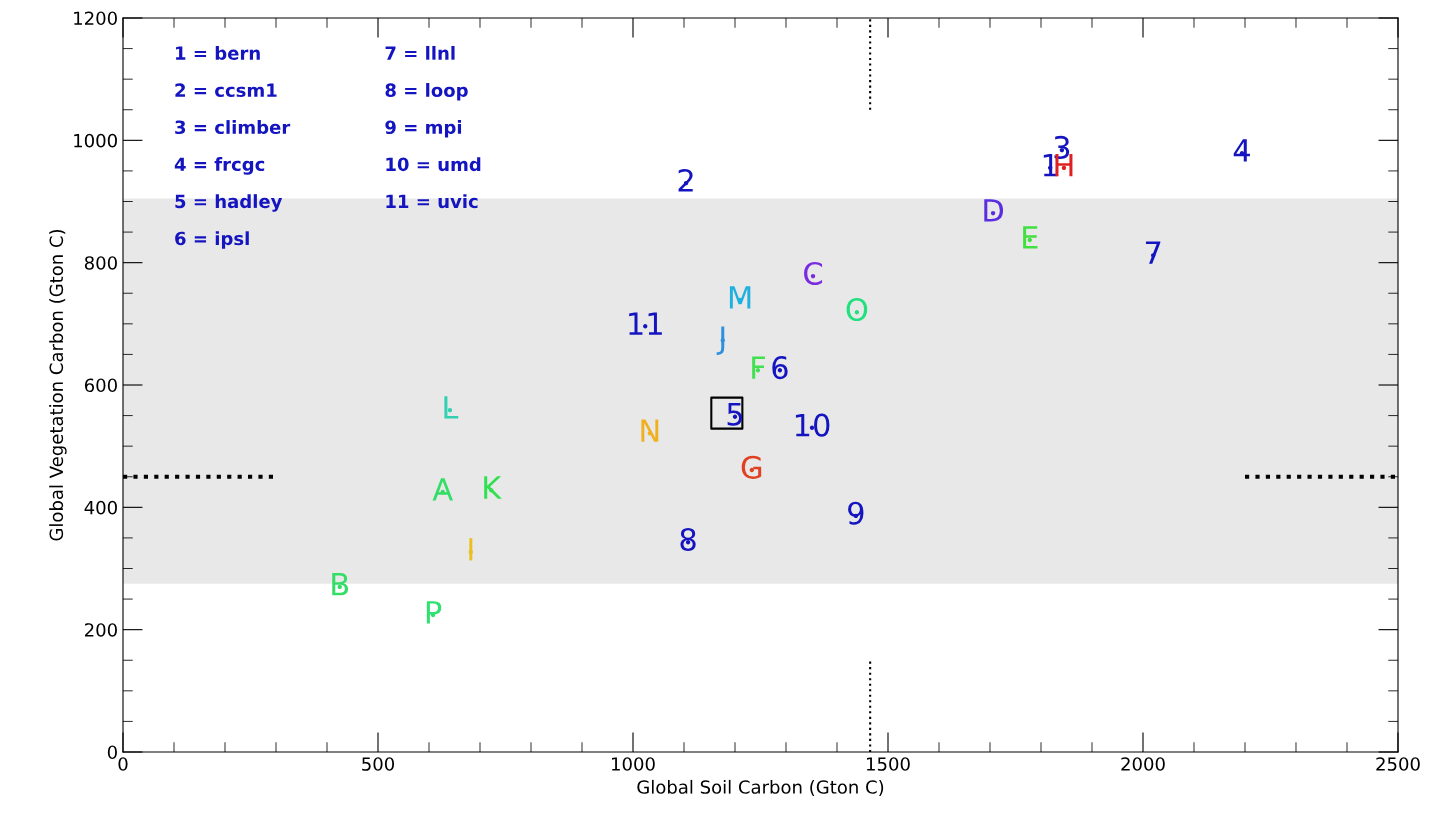 The width and height of the screenshot is (1436, 824). What do you see at coordinates (633, 764) in the screenshot?
I see `x-tick-label: 1000` at bounding box center [633, 764].